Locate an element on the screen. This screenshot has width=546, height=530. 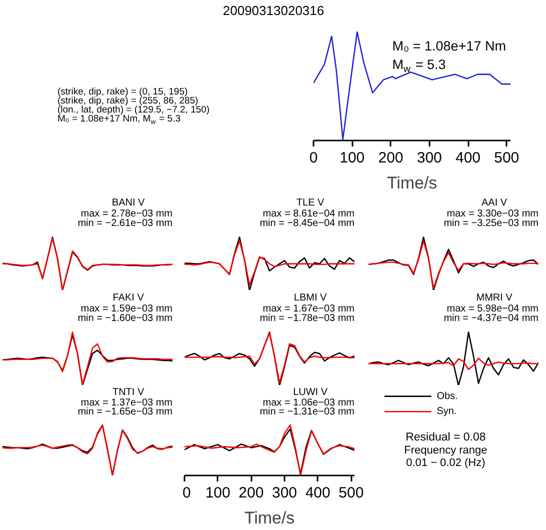
chart-title: TLE V is located at coordinates (310, 202).